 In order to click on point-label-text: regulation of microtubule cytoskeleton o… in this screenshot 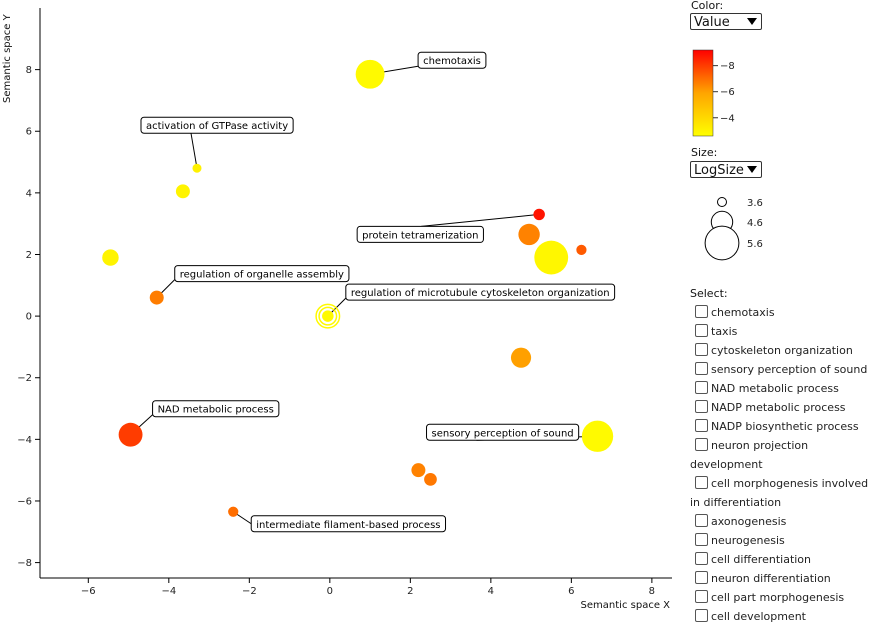, I will do `click(480, 293)`.